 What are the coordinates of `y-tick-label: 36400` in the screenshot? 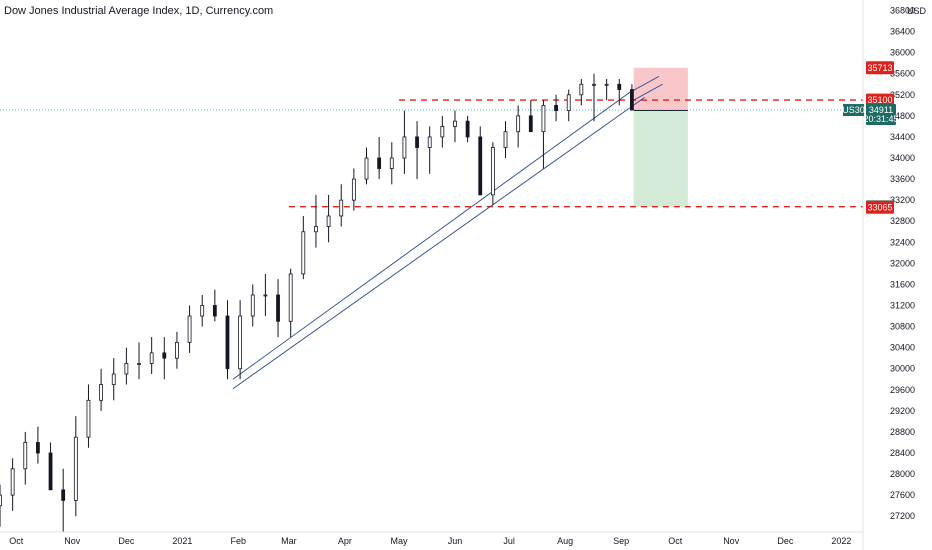 It's located at (902, 32).